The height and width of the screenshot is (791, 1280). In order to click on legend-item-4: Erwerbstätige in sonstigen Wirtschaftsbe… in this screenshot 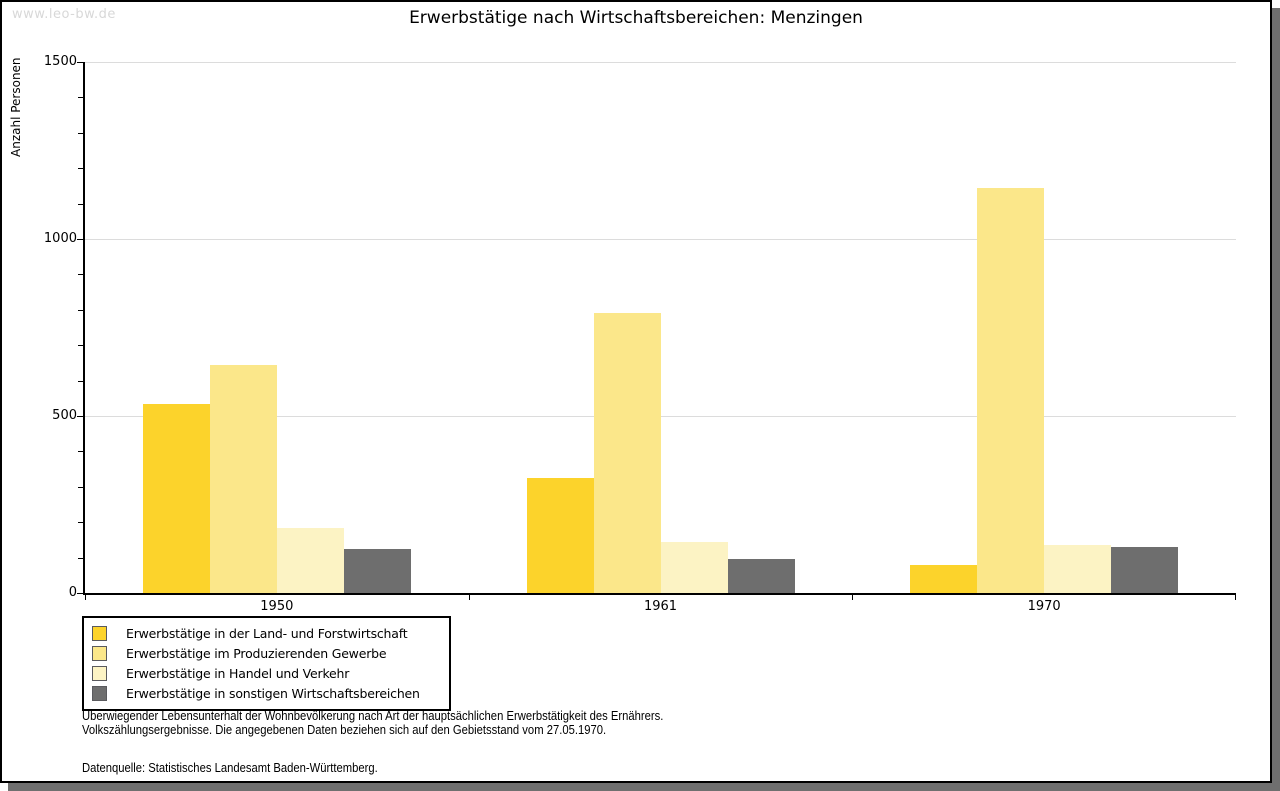, I will do `click(264, 693)`.